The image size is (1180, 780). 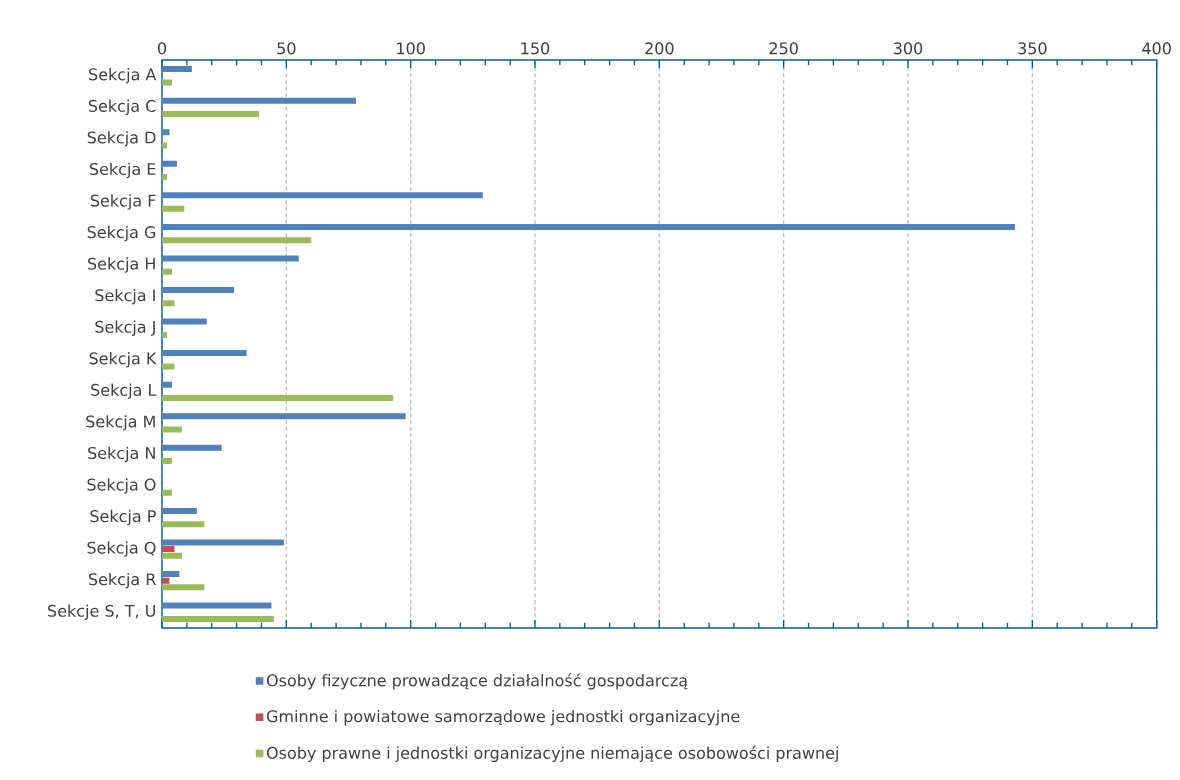 I want to click on x-tick-label: 150, so click(x=535, y=48).